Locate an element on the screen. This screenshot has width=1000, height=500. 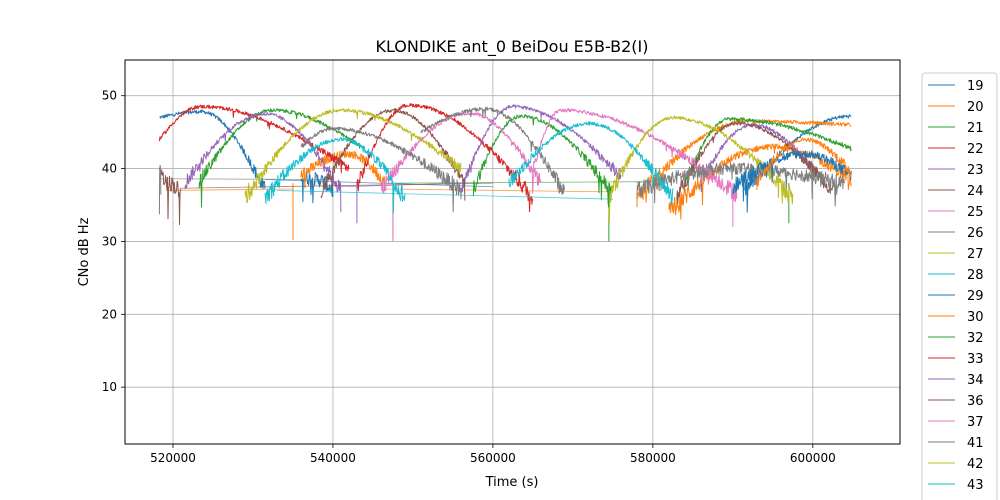
series-29-pass is located at coordinates (792, 176).